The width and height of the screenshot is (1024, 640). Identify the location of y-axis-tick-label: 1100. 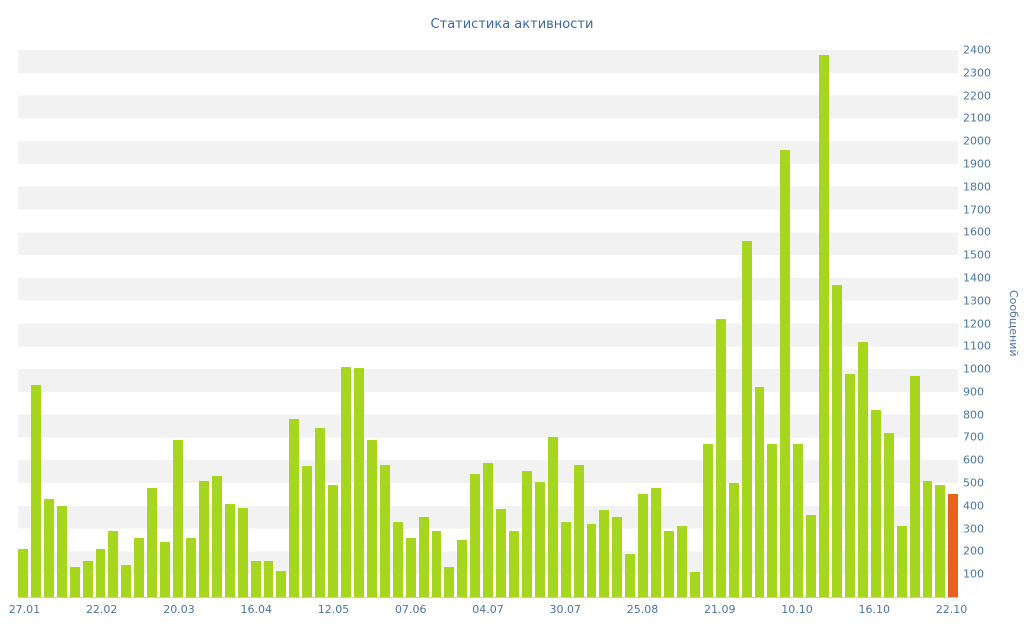
(977, 346).